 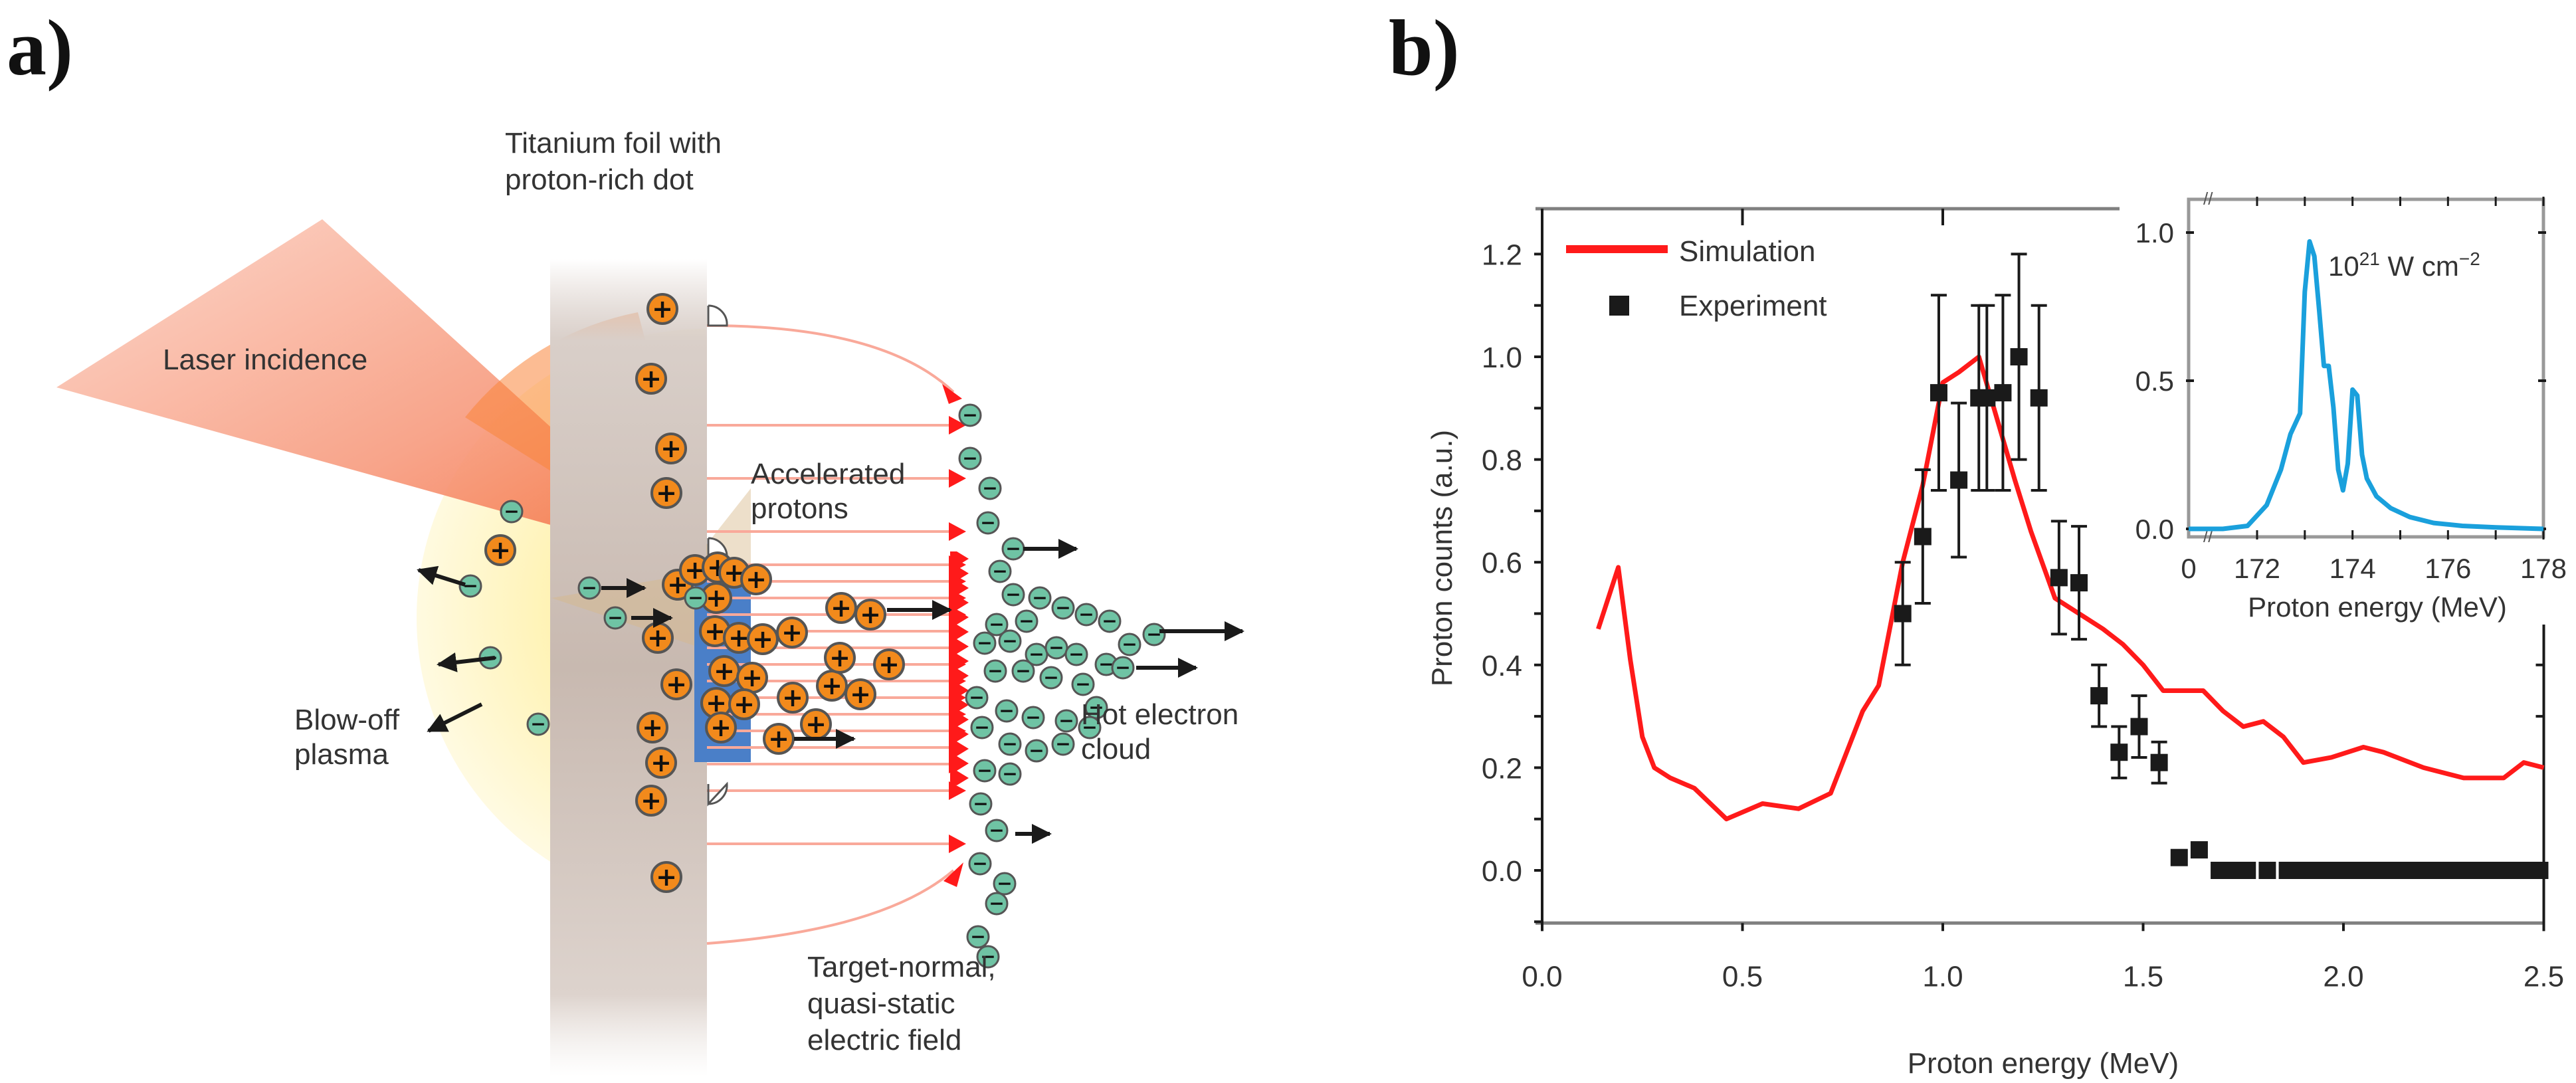 What do you see at coordinates (467, 662) in the screenshot?
I see `motion-arrow-icon` at bounding box center [467, 662].